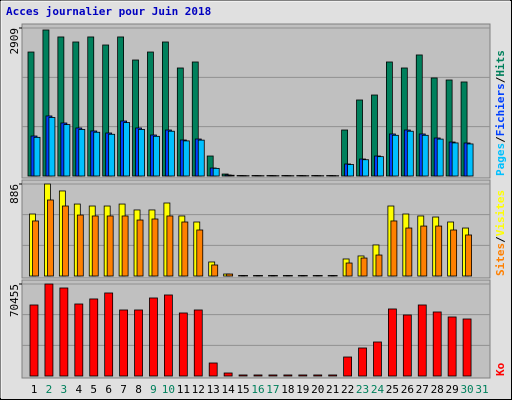  Describe the element at coordinates (347, 389) in the screenshot. I see `x-tick-label: 22` at that location.